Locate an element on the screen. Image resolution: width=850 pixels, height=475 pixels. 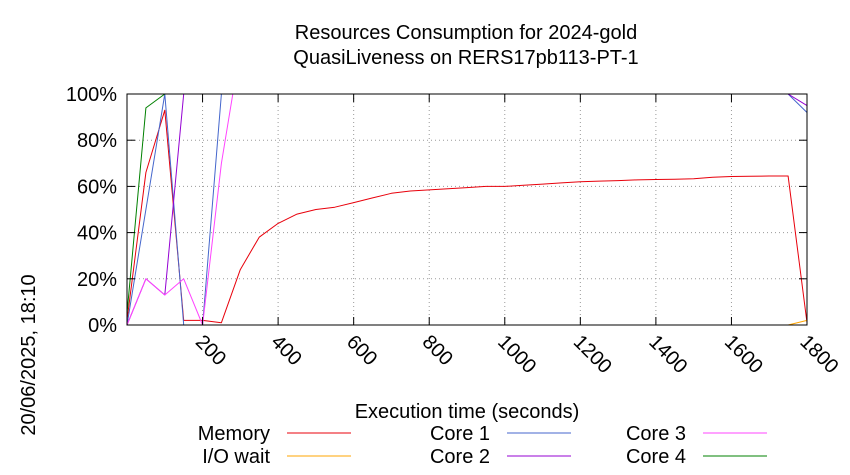
legend-label: Core 3 is located at coordinates (656, 434).